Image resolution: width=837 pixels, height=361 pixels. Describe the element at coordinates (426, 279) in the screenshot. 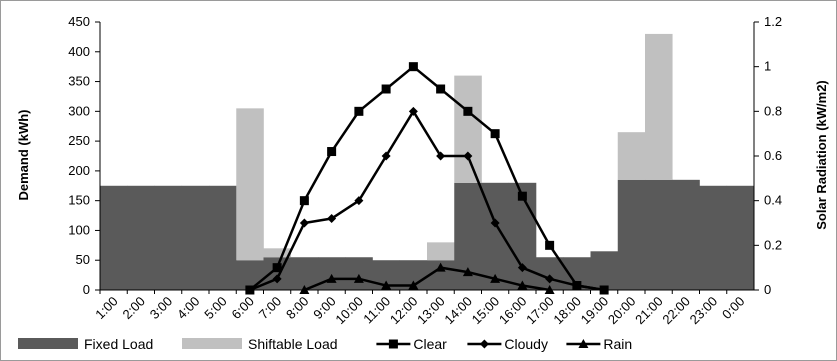

I see `line-rain` at that location.